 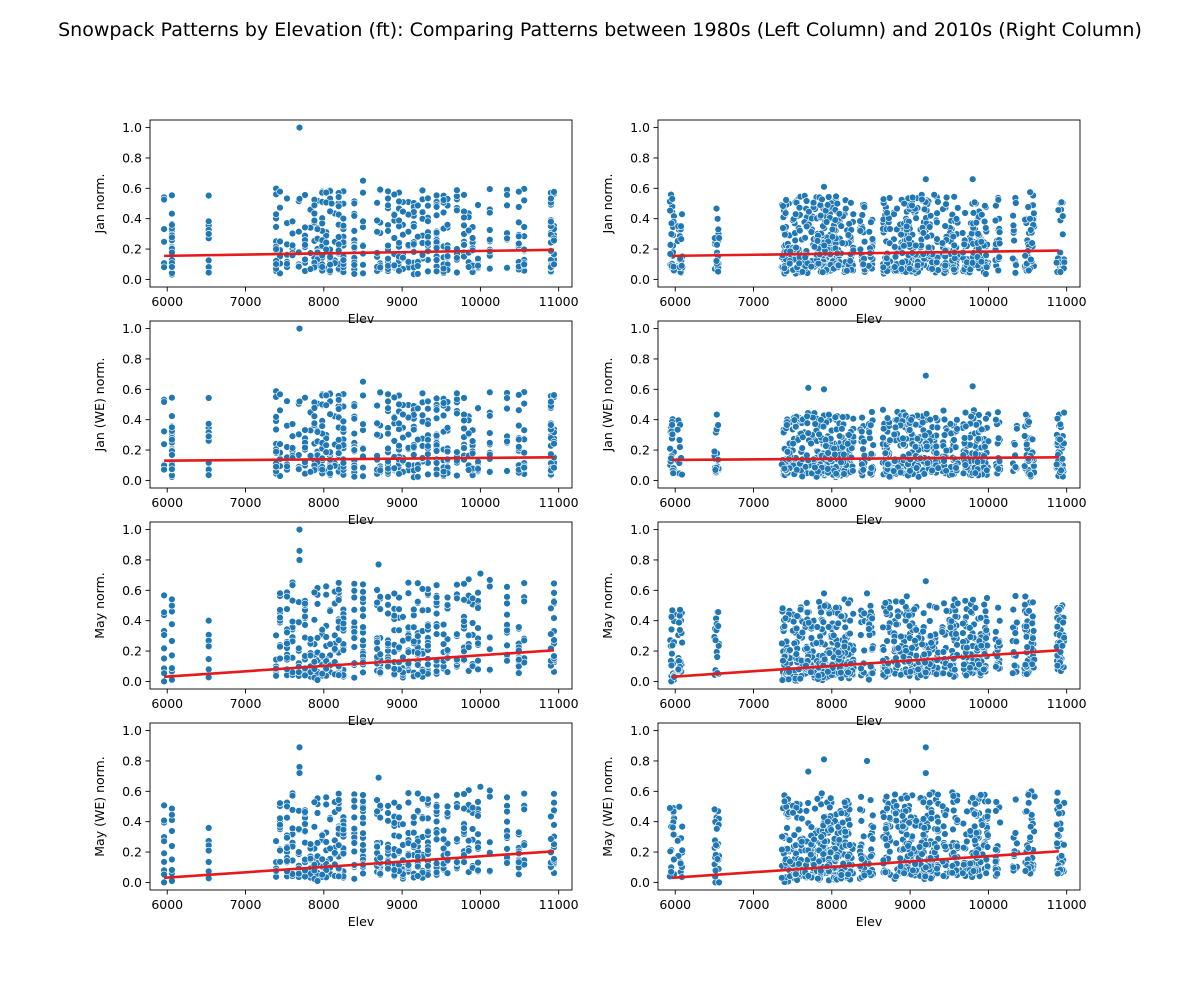 What do you see at coordinates (167, 502) in the screenshot?
I see `x-tick-label: 6000` at bounding box center [167, 502].